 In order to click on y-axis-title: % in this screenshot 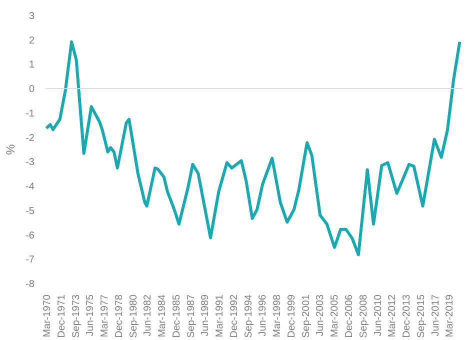, I will do `click(11, 149)`.